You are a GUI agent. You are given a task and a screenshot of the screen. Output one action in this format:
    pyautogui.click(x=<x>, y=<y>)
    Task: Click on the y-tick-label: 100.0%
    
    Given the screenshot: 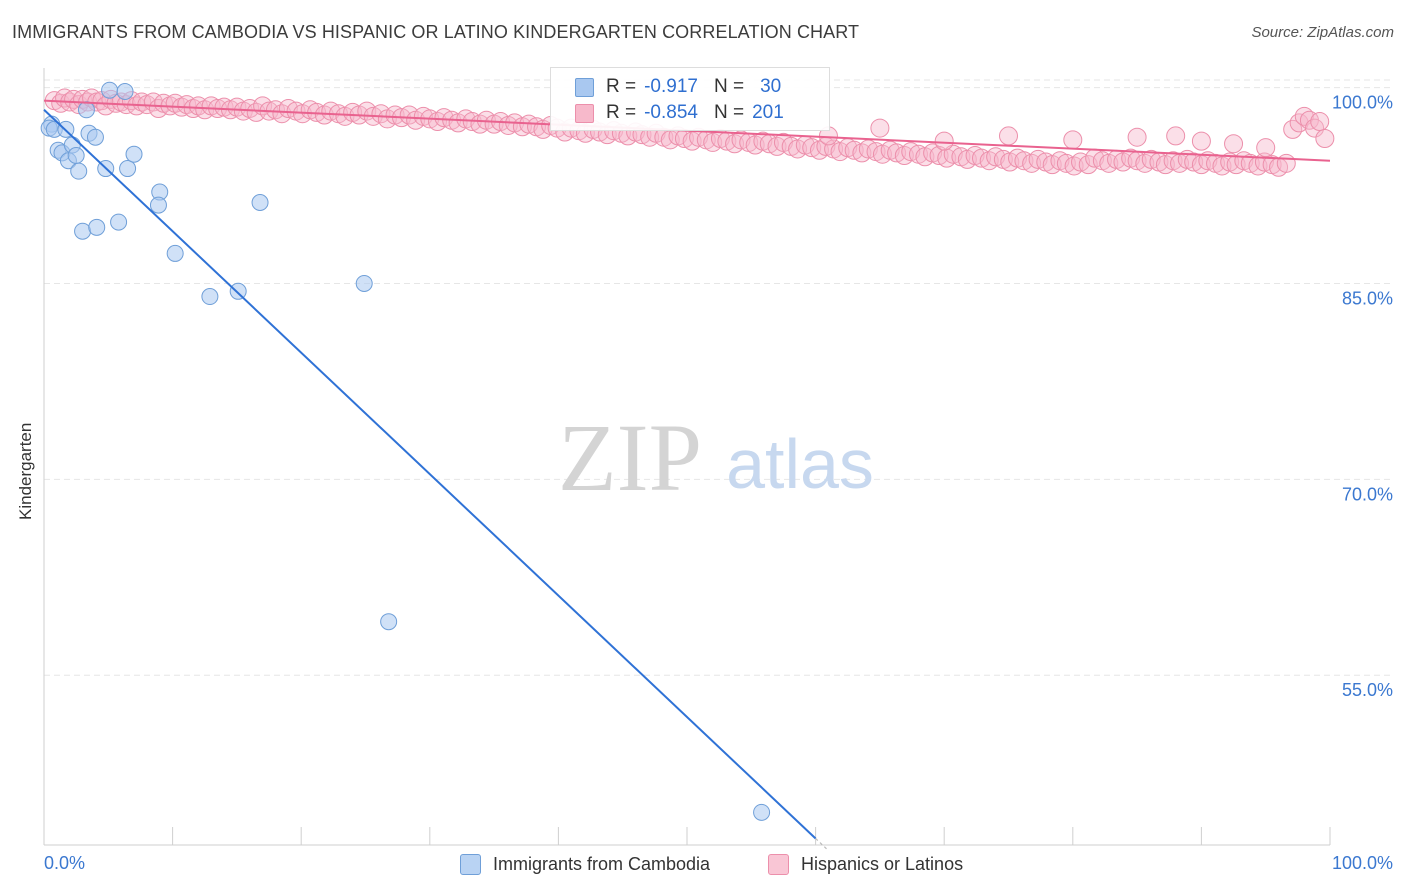 What is the action you would take?
    pyautogui.click(x=1362, y=103)
    